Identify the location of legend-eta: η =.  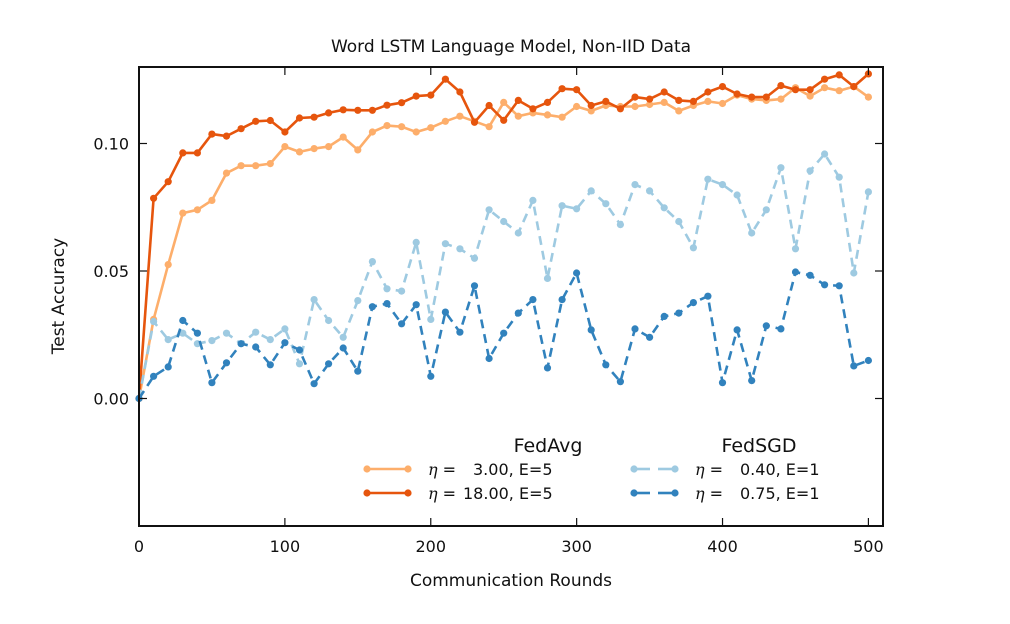
(709, 493).